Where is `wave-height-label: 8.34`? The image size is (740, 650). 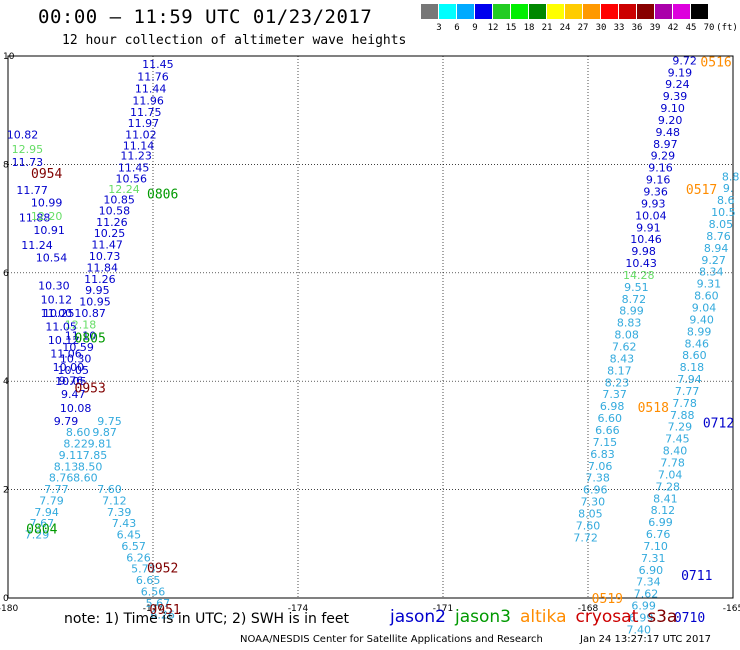 wave-height-label: 8.34 is located at coordinates (711, 272).